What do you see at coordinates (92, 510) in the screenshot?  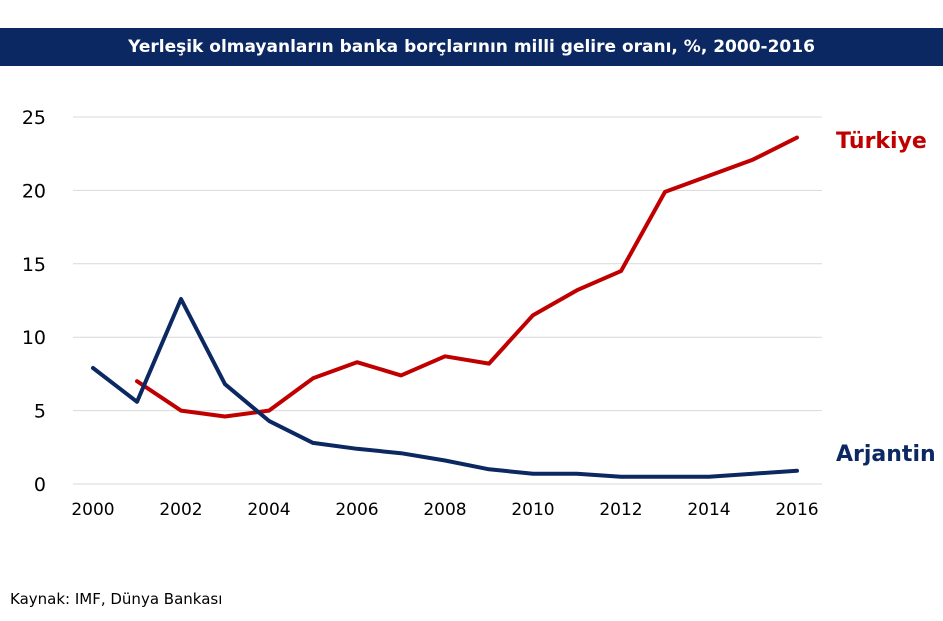 I see `x-tick-label: 2000` at bounding box center [92, 510].